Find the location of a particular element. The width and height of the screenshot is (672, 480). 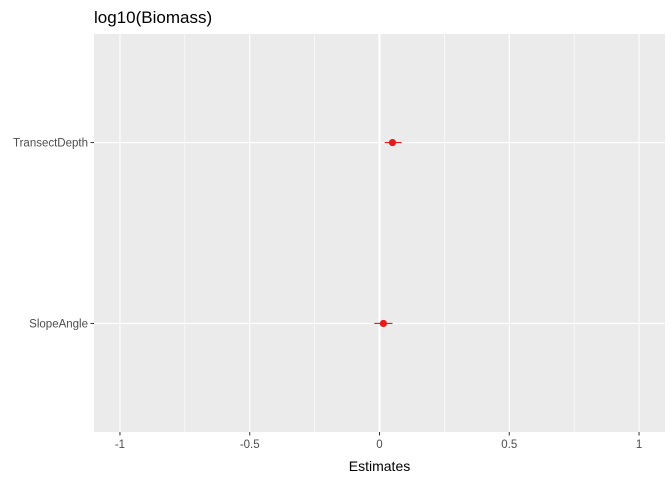

y-tick-label: SlopeAngle is located at coordinates (58, 324).